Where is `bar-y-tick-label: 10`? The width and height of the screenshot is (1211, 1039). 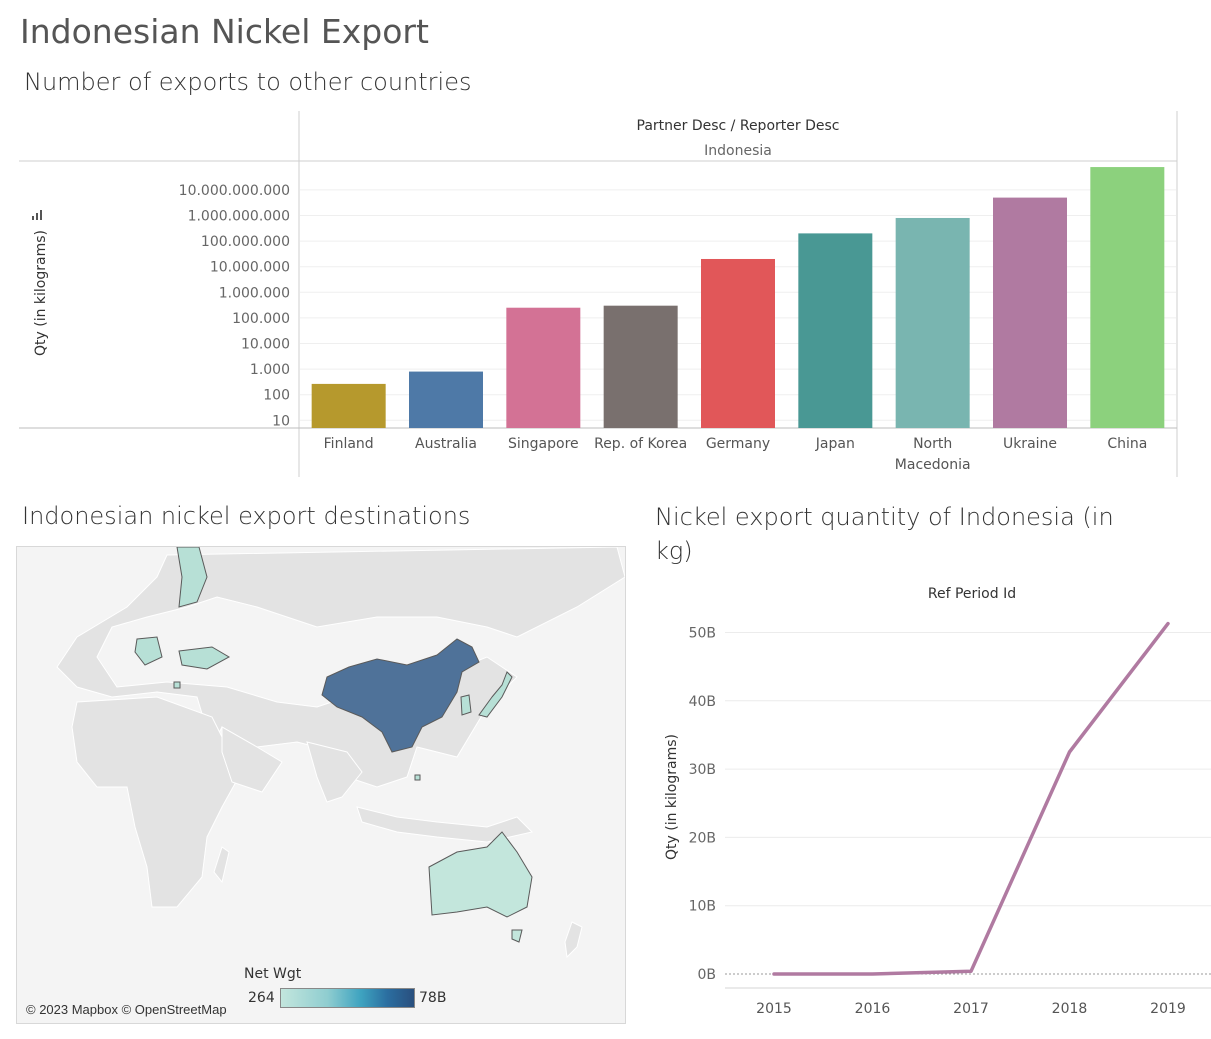 bar-y-tick-label: 10 is located at coordinates (281, 421).